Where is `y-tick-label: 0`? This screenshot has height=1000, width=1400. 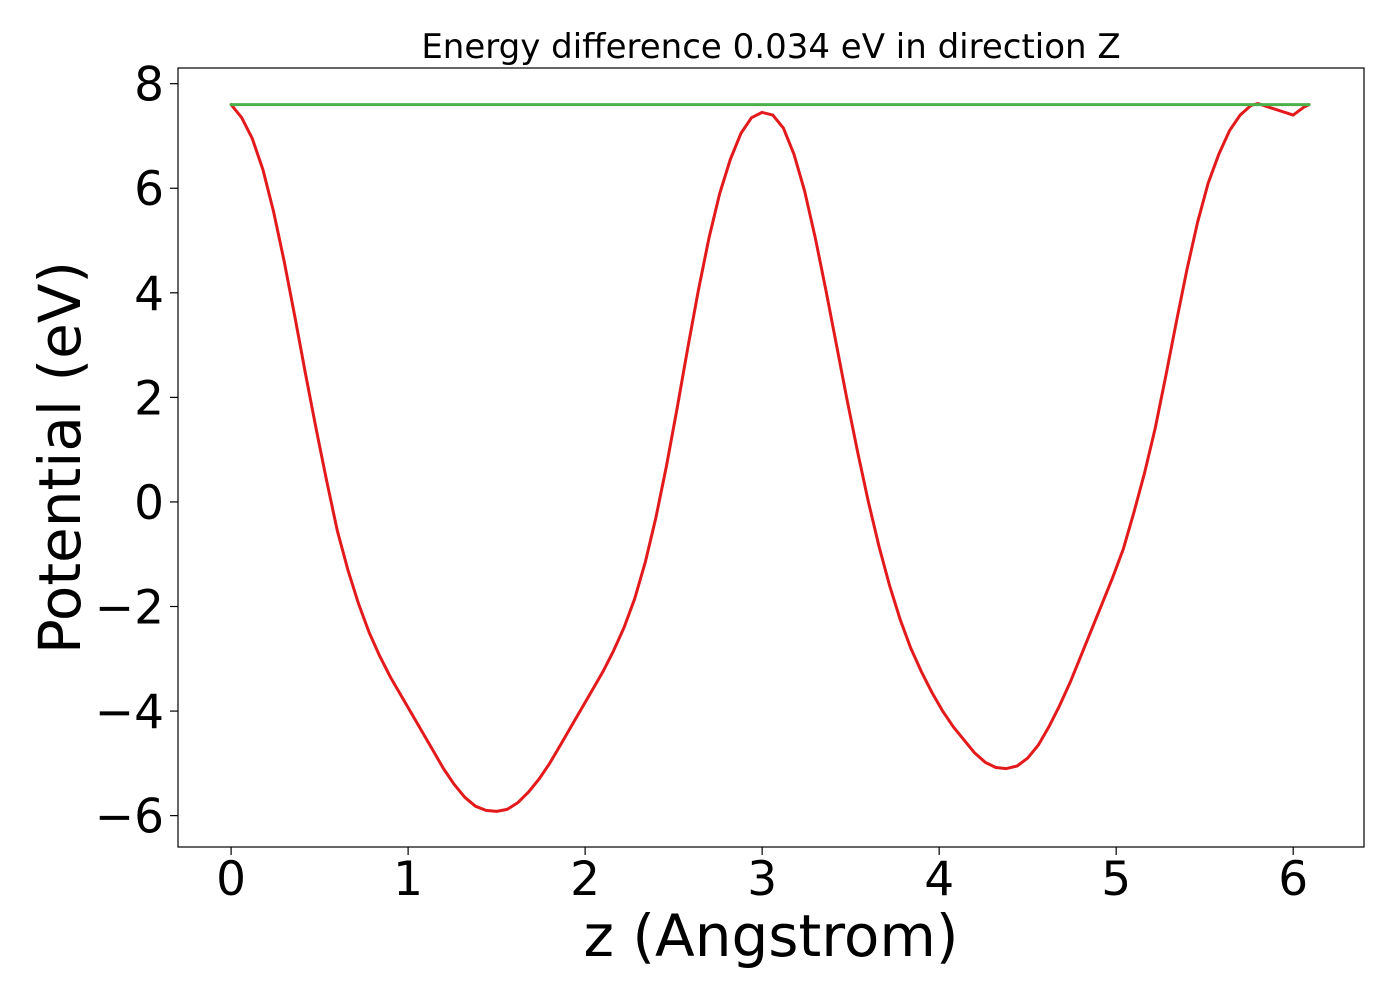 y-tick-label: 0 is located at coordinates (149, 503).